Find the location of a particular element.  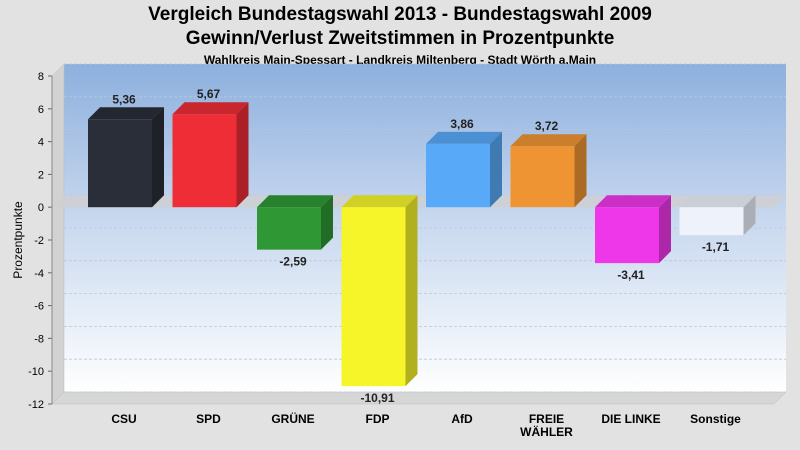

plot-floor is located at coordinates (419, 398).